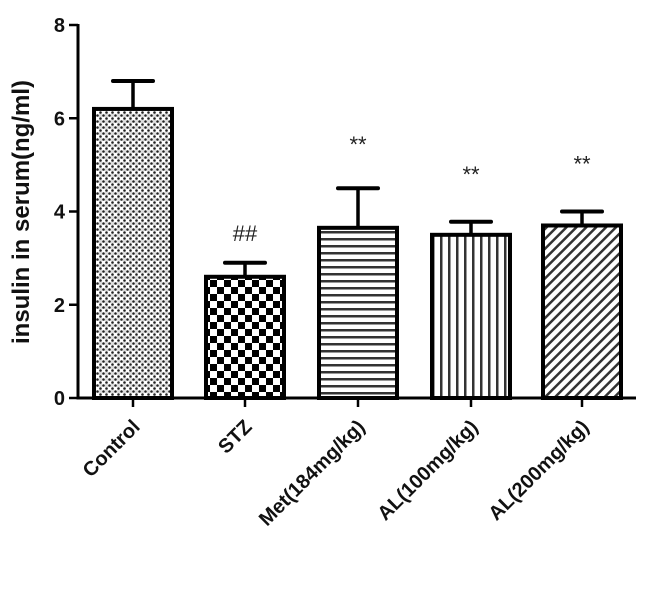  What do you see at coordinates (59, 119) in the screenshot?
I see `y-tick-label: 6` at bounding box center [59, 119].